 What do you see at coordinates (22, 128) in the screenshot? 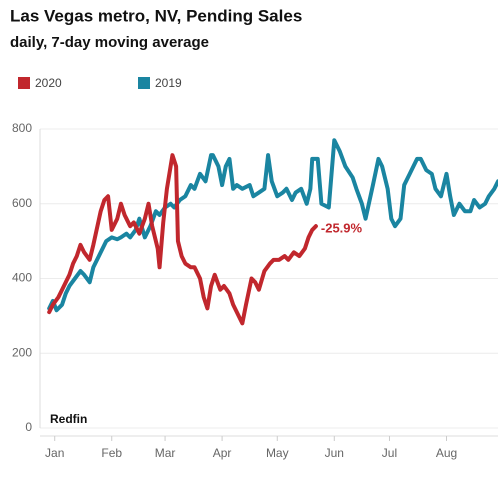
I see `y-tick-label: 800` at bounding box center [22, 128].